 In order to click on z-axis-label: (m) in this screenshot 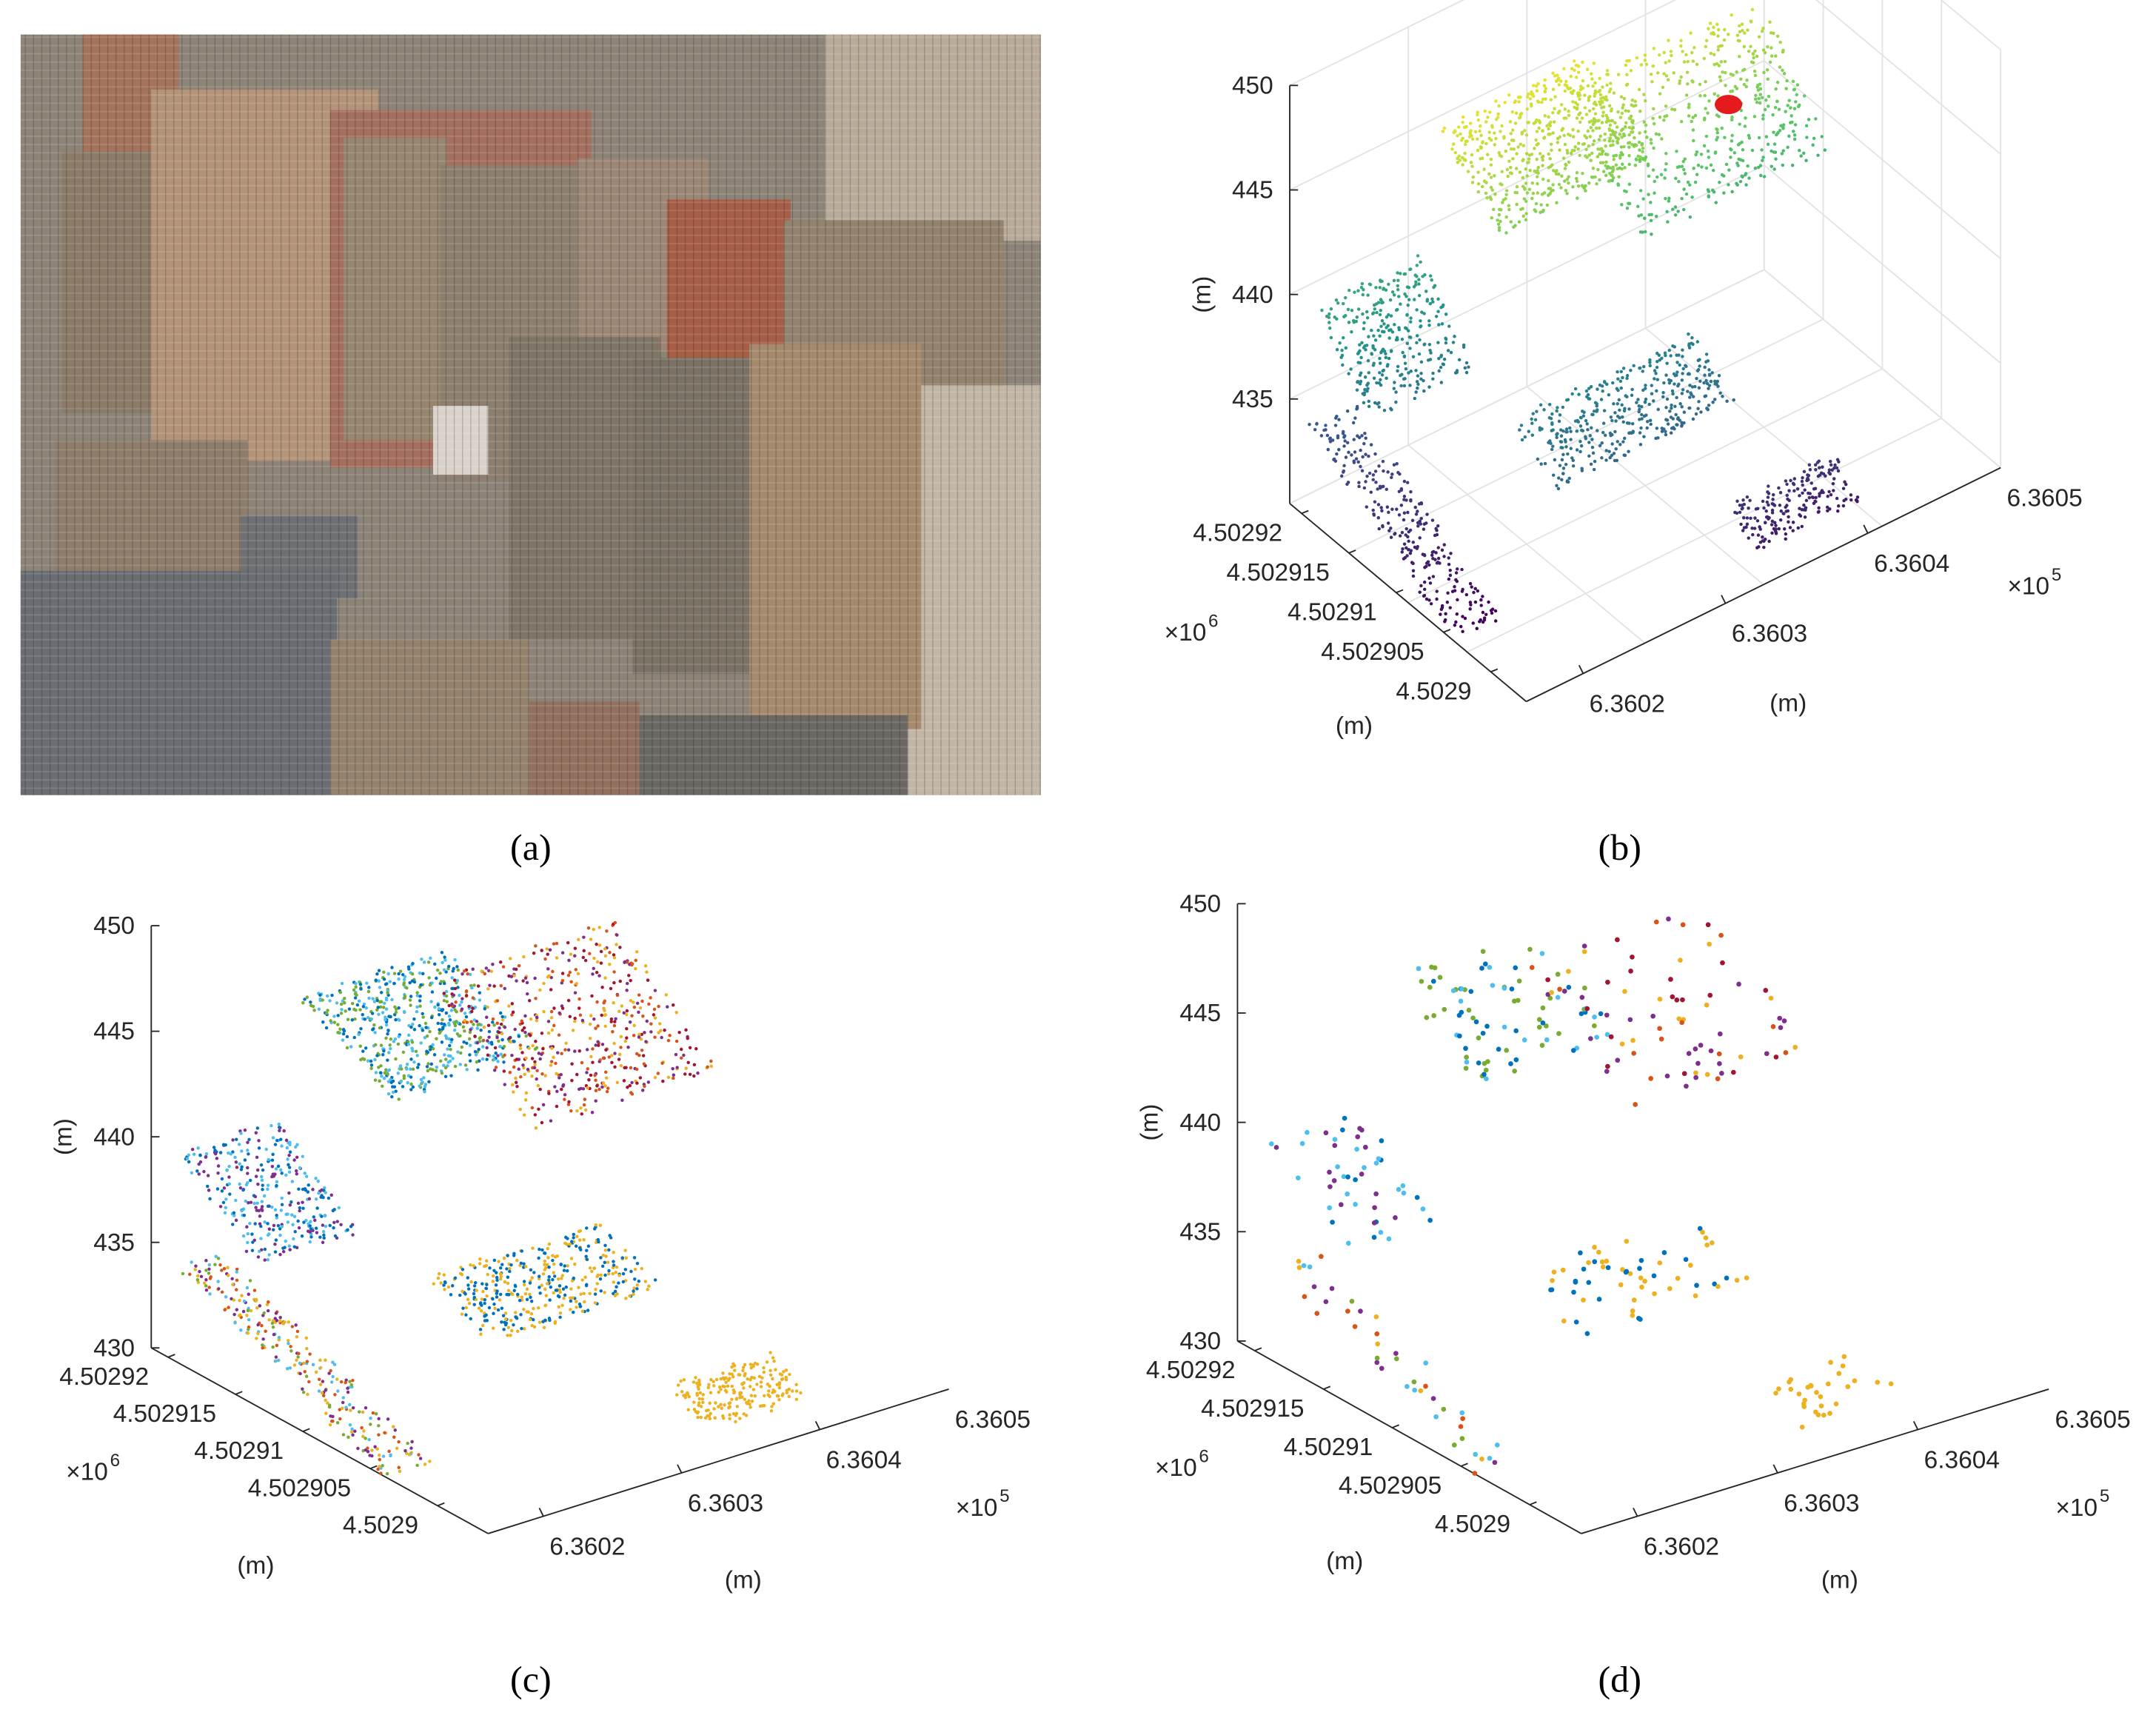, I will do `click(64, 1136)`.